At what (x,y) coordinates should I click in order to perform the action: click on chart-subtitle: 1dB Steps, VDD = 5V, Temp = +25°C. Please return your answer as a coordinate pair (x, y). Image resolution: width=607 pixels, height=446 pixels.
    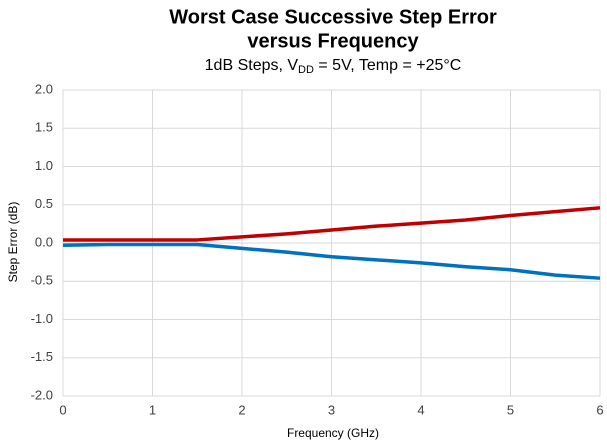
    Looking at the image, I should click on (333, 66).